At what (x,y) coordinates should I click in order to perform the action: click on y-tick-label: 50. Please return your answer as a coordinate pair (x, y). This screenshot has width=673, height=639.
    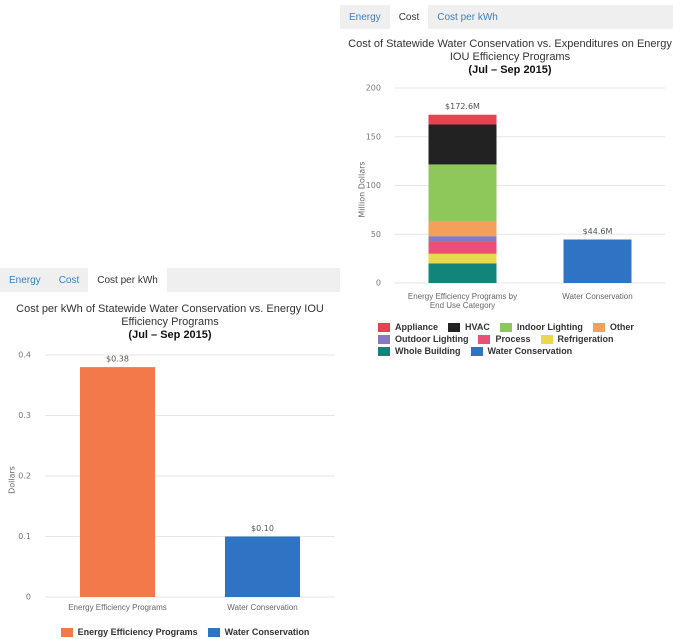
    Looking at the image, I should click on (376, 234).